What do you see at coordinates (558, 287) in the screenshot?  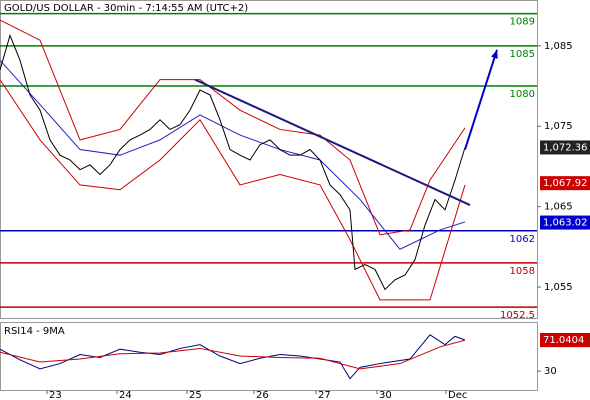 I see `y-tick-label: 1,055` at bounding box center [558, 287].